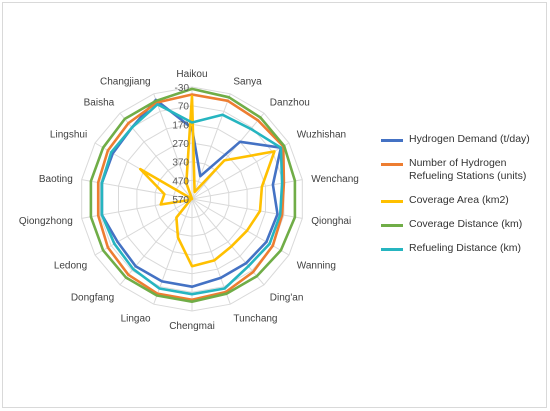  I want to click on category-label: Danzhou, so click(290, 102).